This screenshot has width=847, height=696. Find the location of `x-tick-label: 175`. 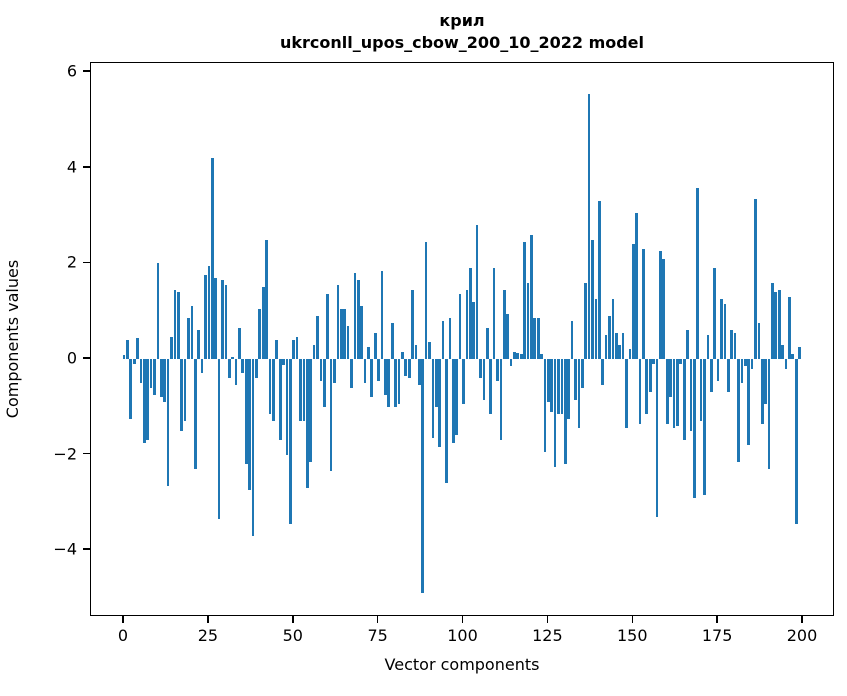

x-tick-label: 175 is located at coordinates (717, 635).